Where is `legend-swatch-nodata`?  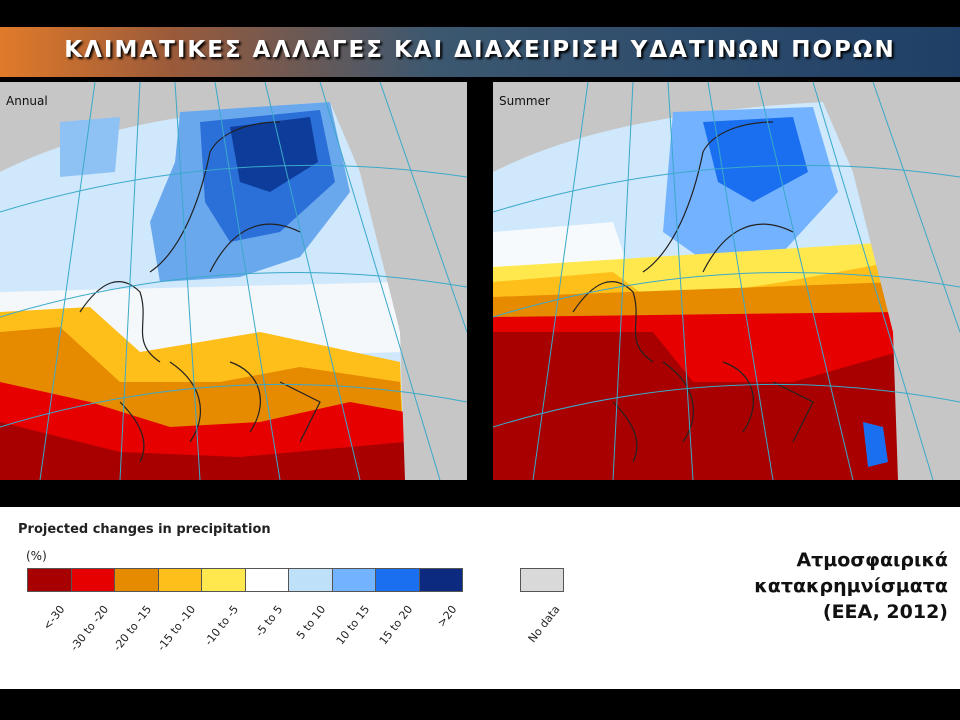 legend-swatch-nodata is located at coordinates (542, 580).